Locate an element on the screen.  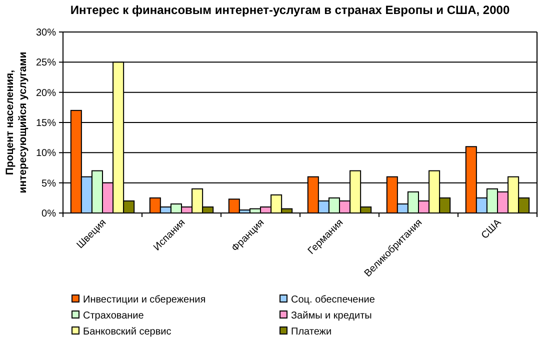
chart-title: Интерес к финансовым интернет-услугам в странах Европы и США, 2000 is located at coordinates (290, 10).